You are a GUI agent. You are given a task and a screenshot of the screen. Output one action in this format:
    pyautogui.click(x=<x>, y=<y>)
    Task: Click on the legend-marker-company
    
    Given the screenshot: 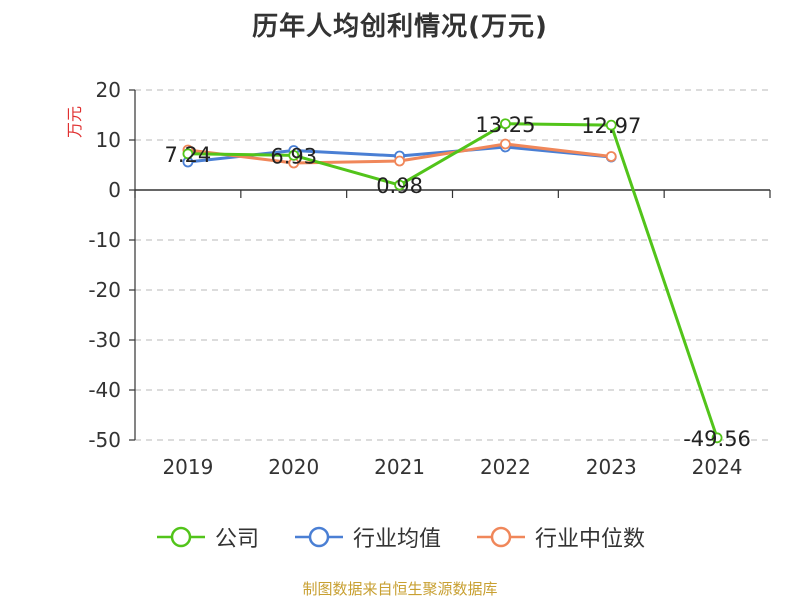 What is the action you would take?
    pyautogui.click(x=180, y=537)
    